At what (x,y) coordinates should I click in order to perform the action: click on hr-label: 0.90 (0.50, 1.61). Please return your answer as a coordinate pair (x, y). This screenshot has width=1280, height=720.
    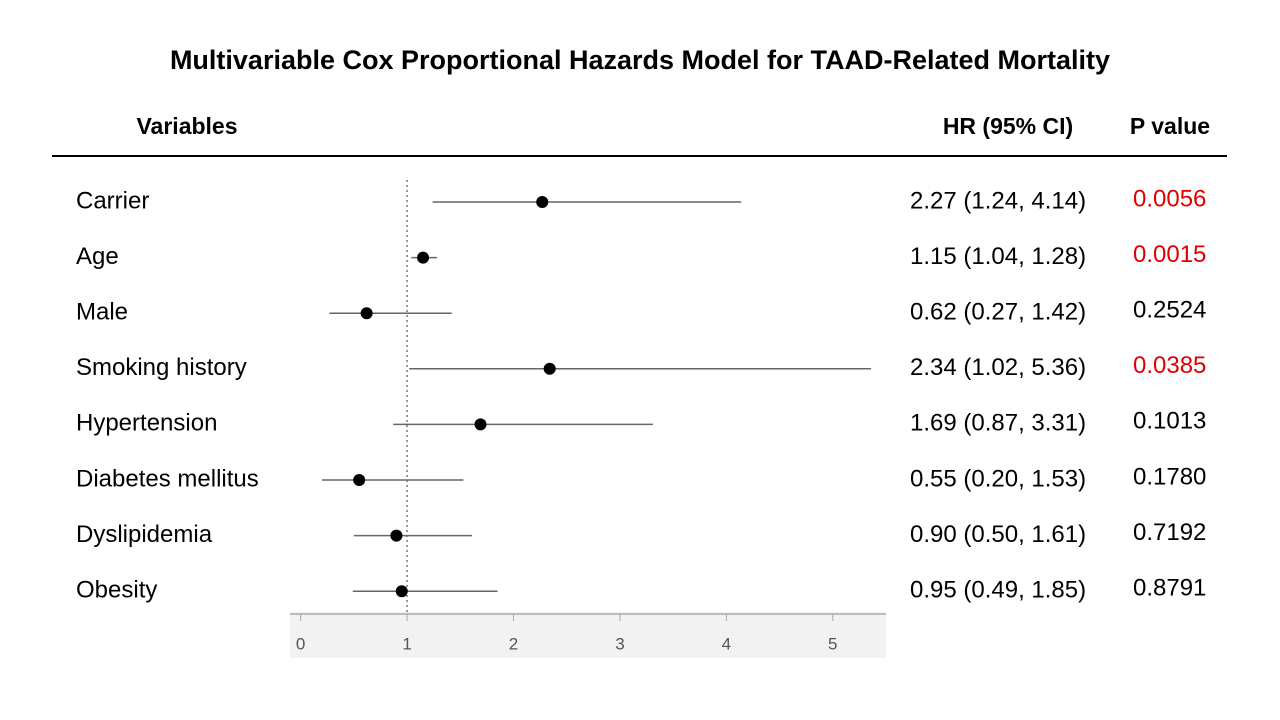
    Looking at the image, I should click on (998, 534).